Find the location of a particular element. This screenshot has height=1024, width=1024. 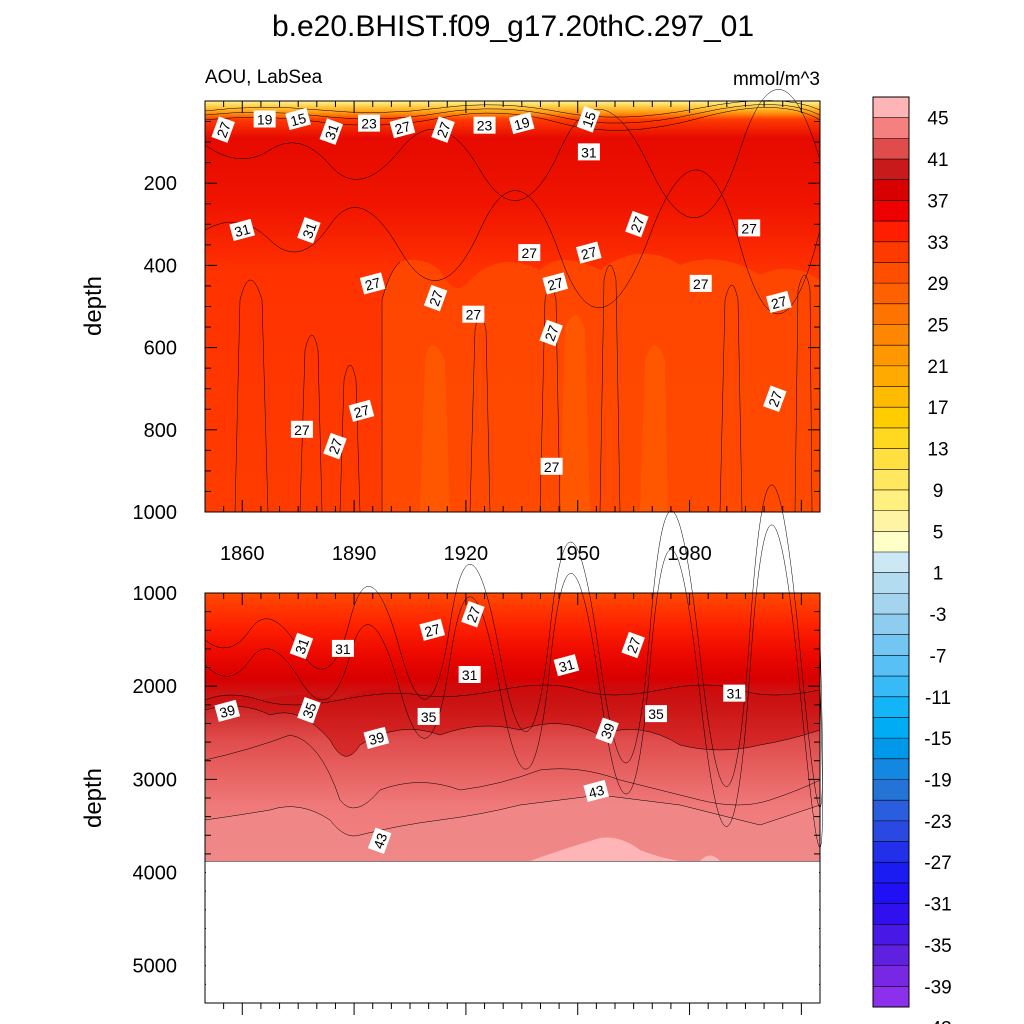

colorbar-label: -3 is located at coordinates (938, 615).